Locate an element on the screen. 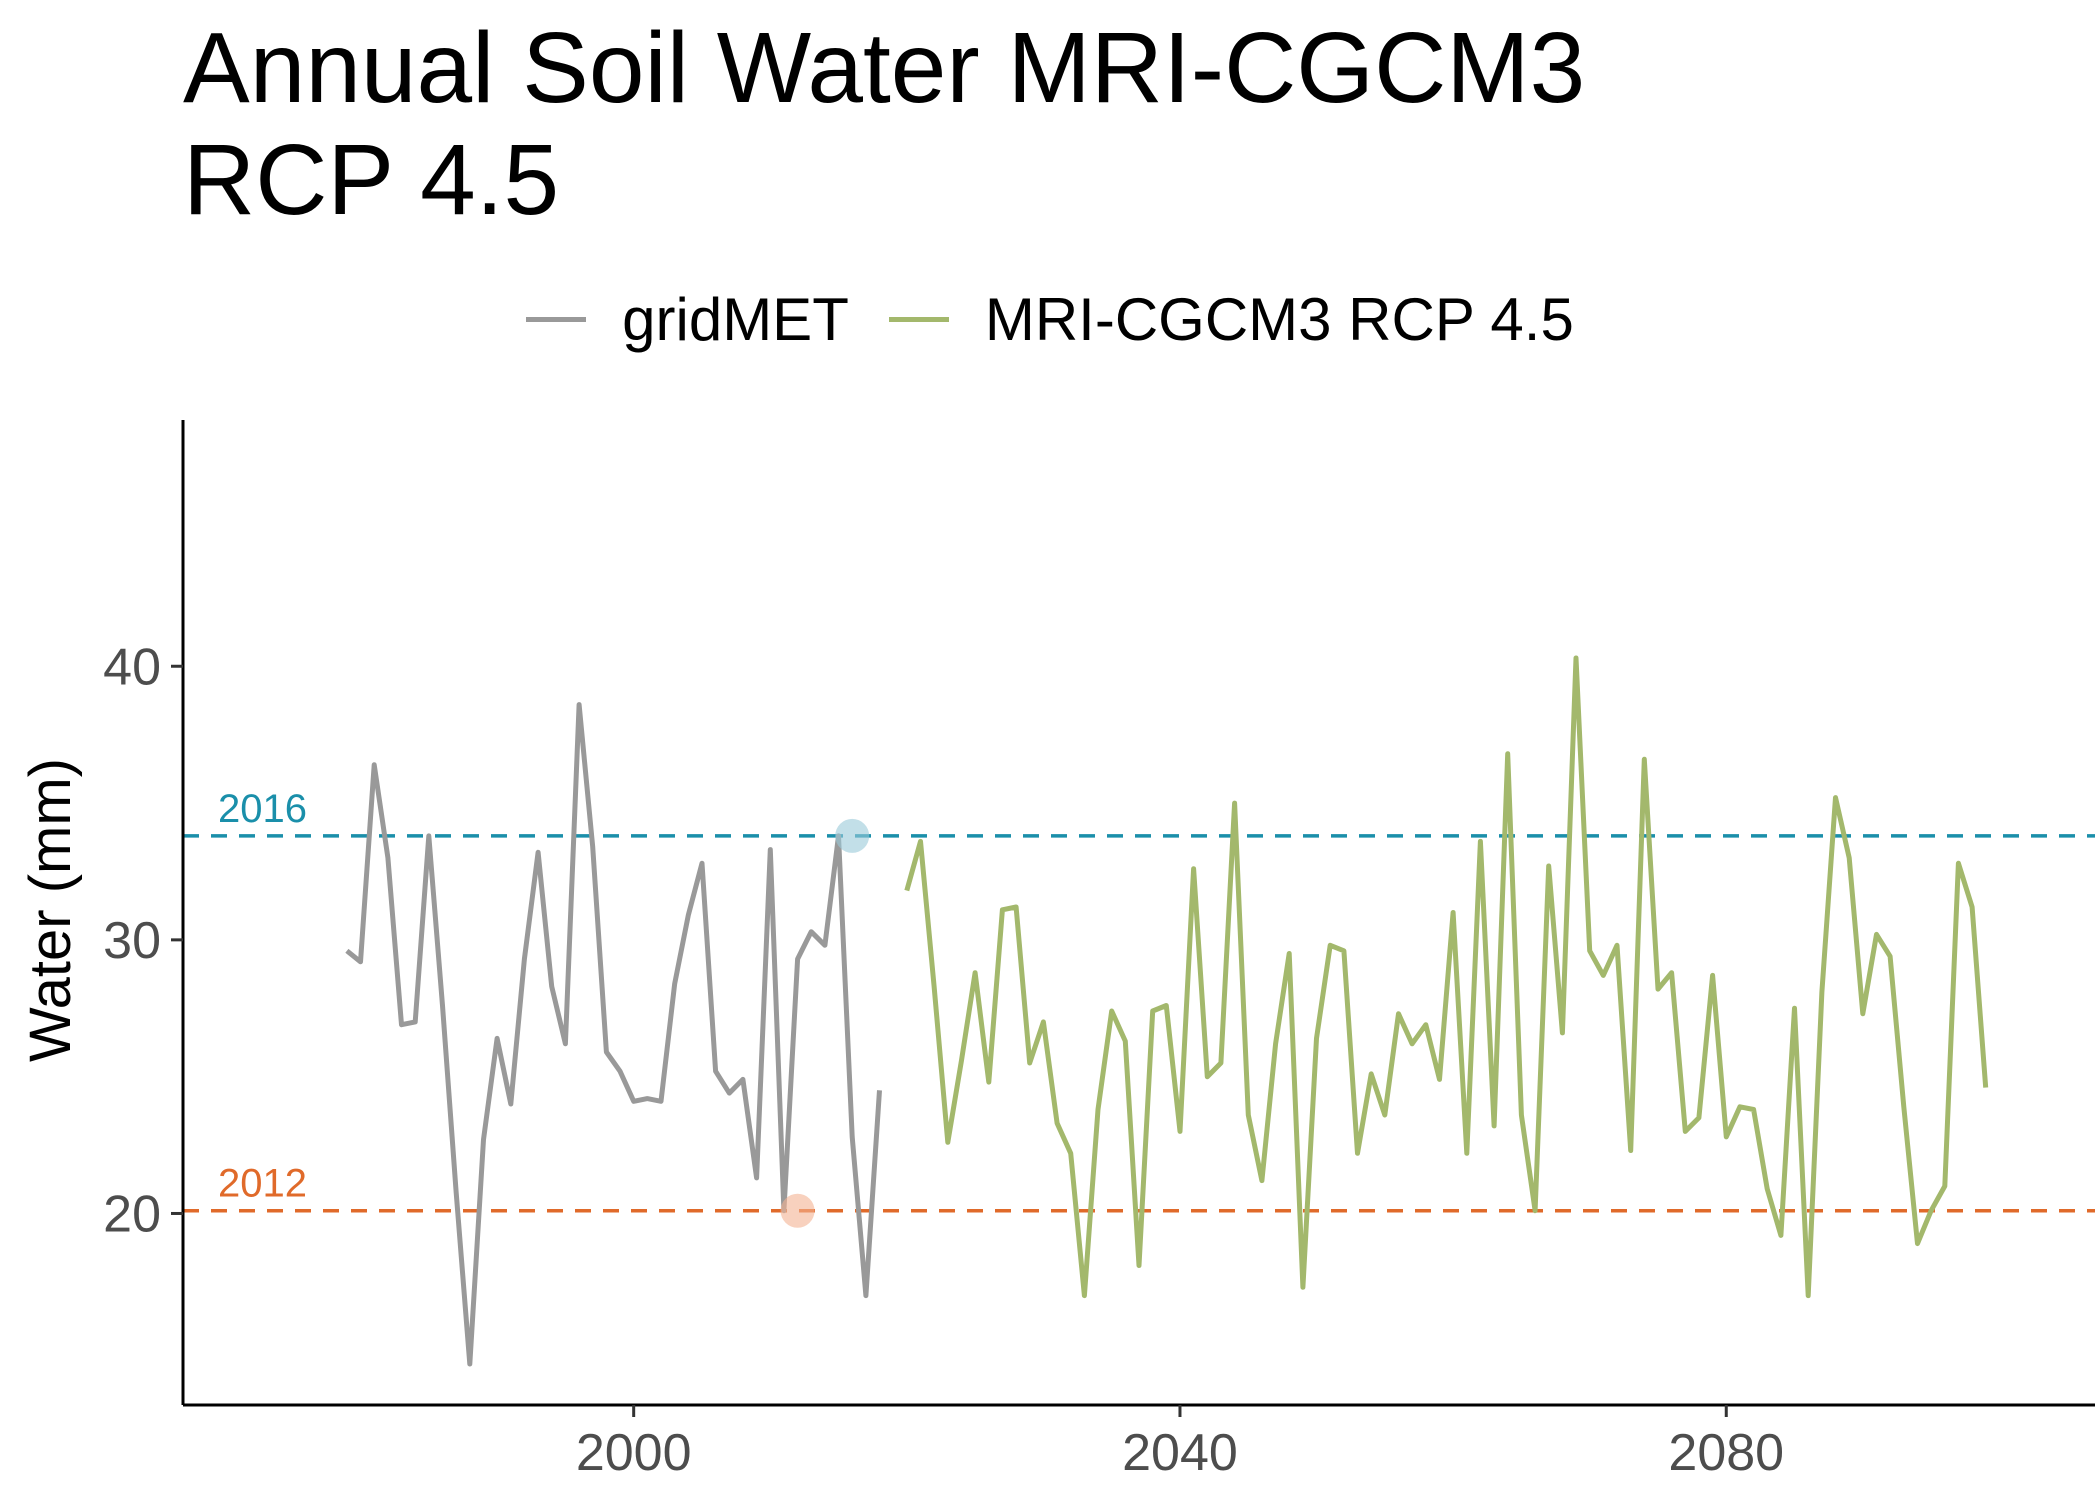 The height and width of the screenshot is (1499, 2100). chart-title-line-1: Annual Soil Water MRI-CGCM3 is located at coordinates (884, 68).